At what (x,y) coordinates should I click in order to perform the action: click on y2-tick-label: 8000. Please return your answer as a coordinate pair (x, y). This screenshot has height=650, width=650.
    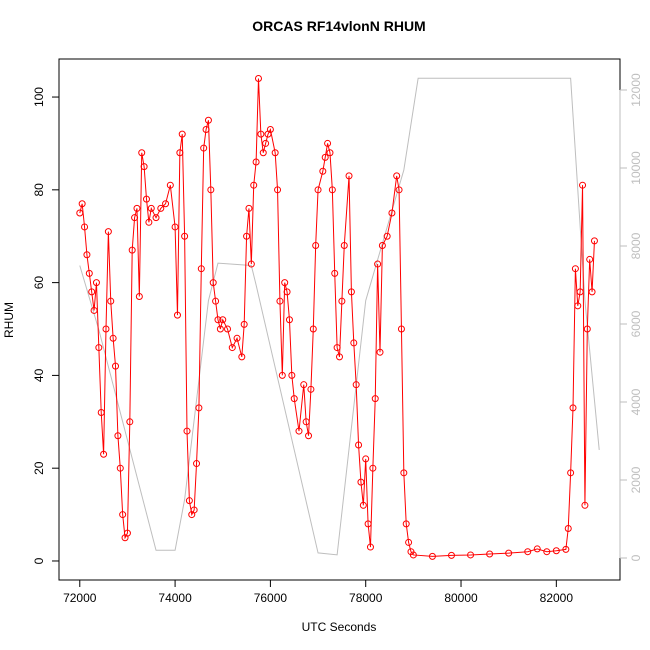
    Looking at the image, I should click on (636, 245).